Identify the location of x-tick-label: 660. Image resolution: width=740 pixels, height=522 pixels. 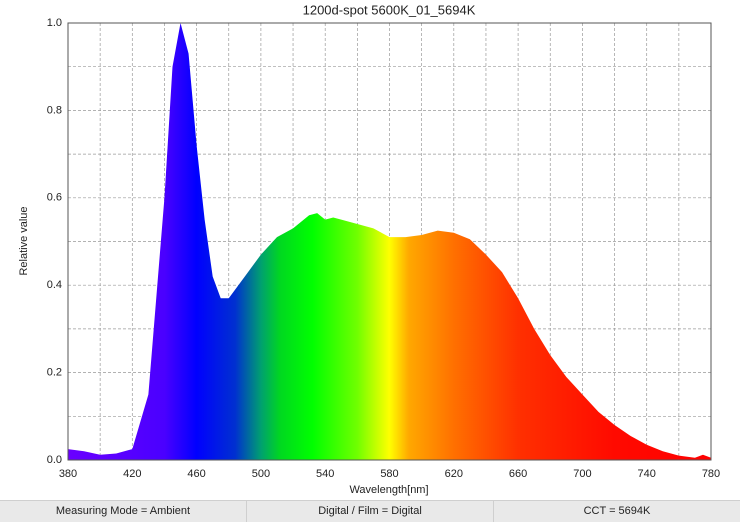
(518, 474).